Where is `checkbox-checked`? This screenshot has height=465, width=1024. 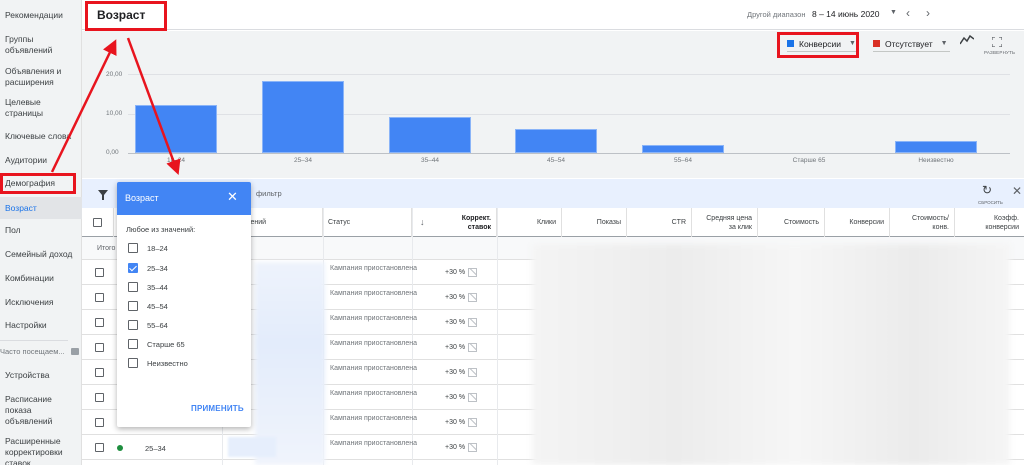 checkbox-checked is located at coordinates (133, 268).